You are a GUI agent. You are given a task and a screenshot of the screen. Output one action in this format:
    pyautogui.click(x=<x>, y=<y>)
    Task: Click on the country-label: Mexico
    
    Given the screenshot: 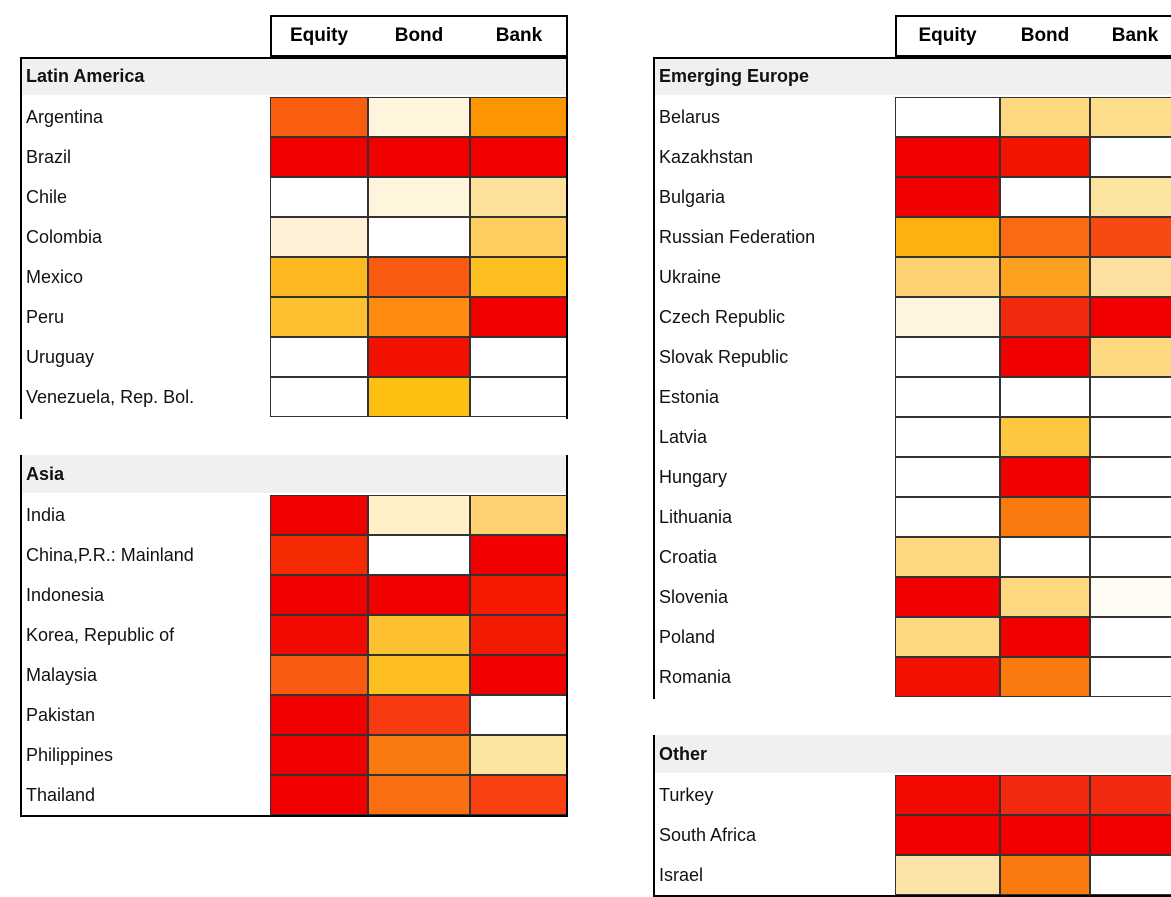 What is the action you would take?
    pyautogui.click(x=55, y=276)
    